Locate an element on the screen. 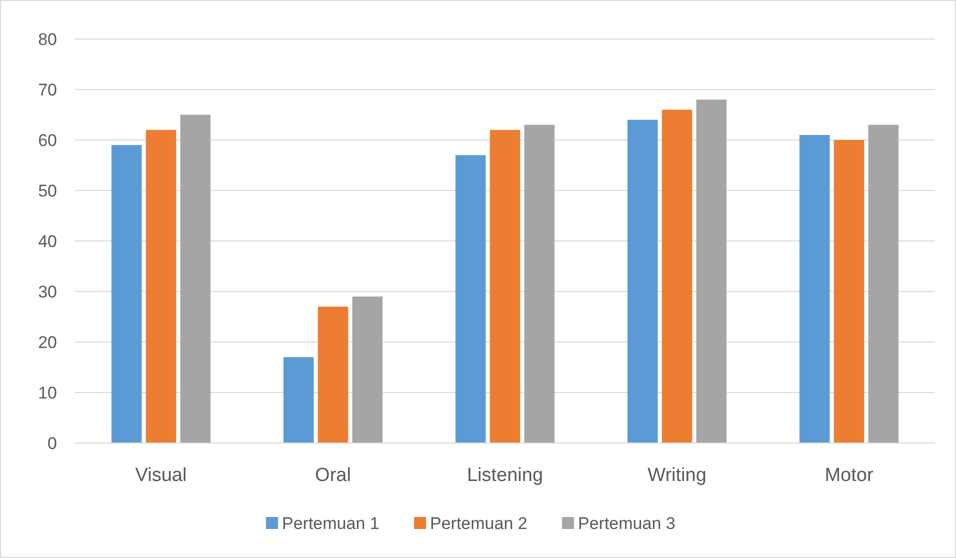 This screenshot has height=558, width=956. y-tick-label: 30 is located at coordinates (47, 292).